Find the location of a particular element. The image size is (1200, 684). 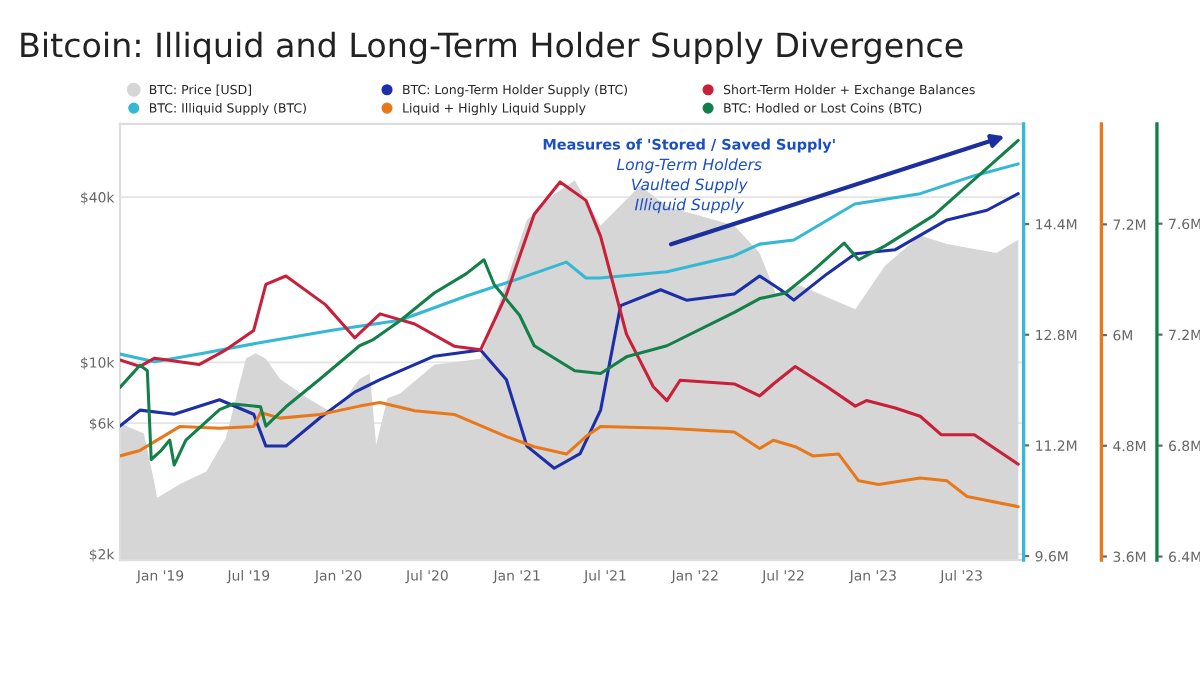

chart-title: Bitcoin: Illiquid and Long-Term Holder Supply Divergence is located at coordinates (492, 48).